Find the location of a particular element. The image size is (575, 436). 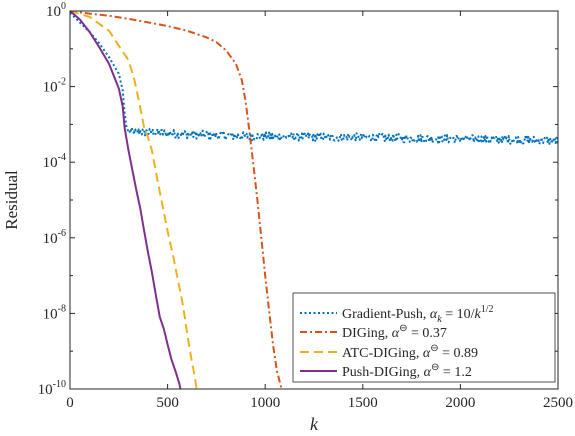

y-tick-label: 10⁰ is located at coordinates (56, 10).